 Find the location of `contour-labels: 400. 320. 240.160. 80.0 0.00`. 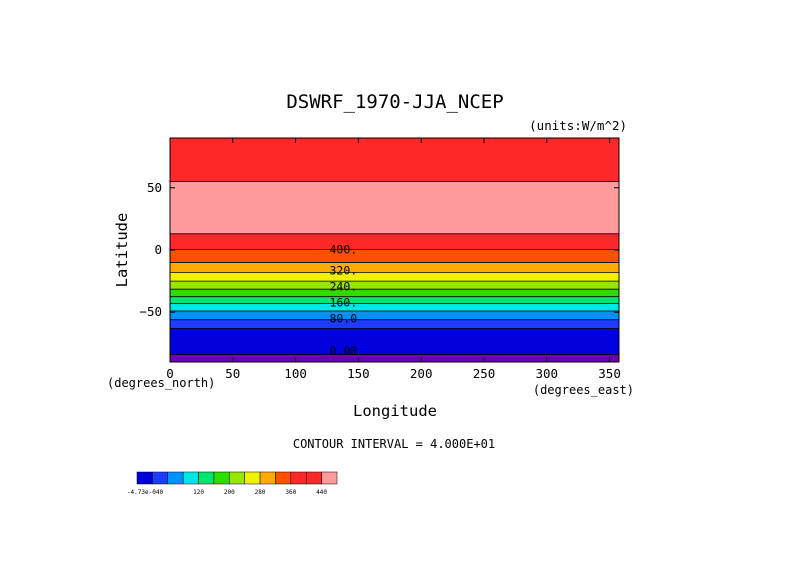

contour-labels: 400. 320. 240.160. 80.0 0.00 is located at coordinates (344, 300).